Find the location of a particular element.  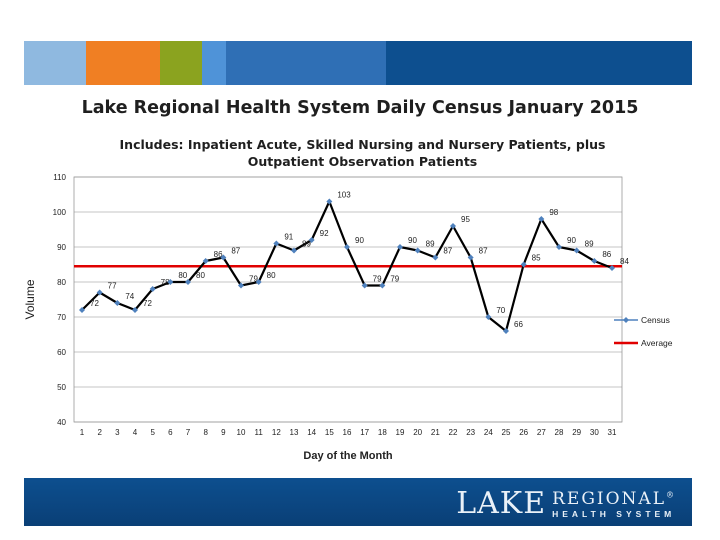

x-tick-label: 20 is located at coordinates (417, 432).